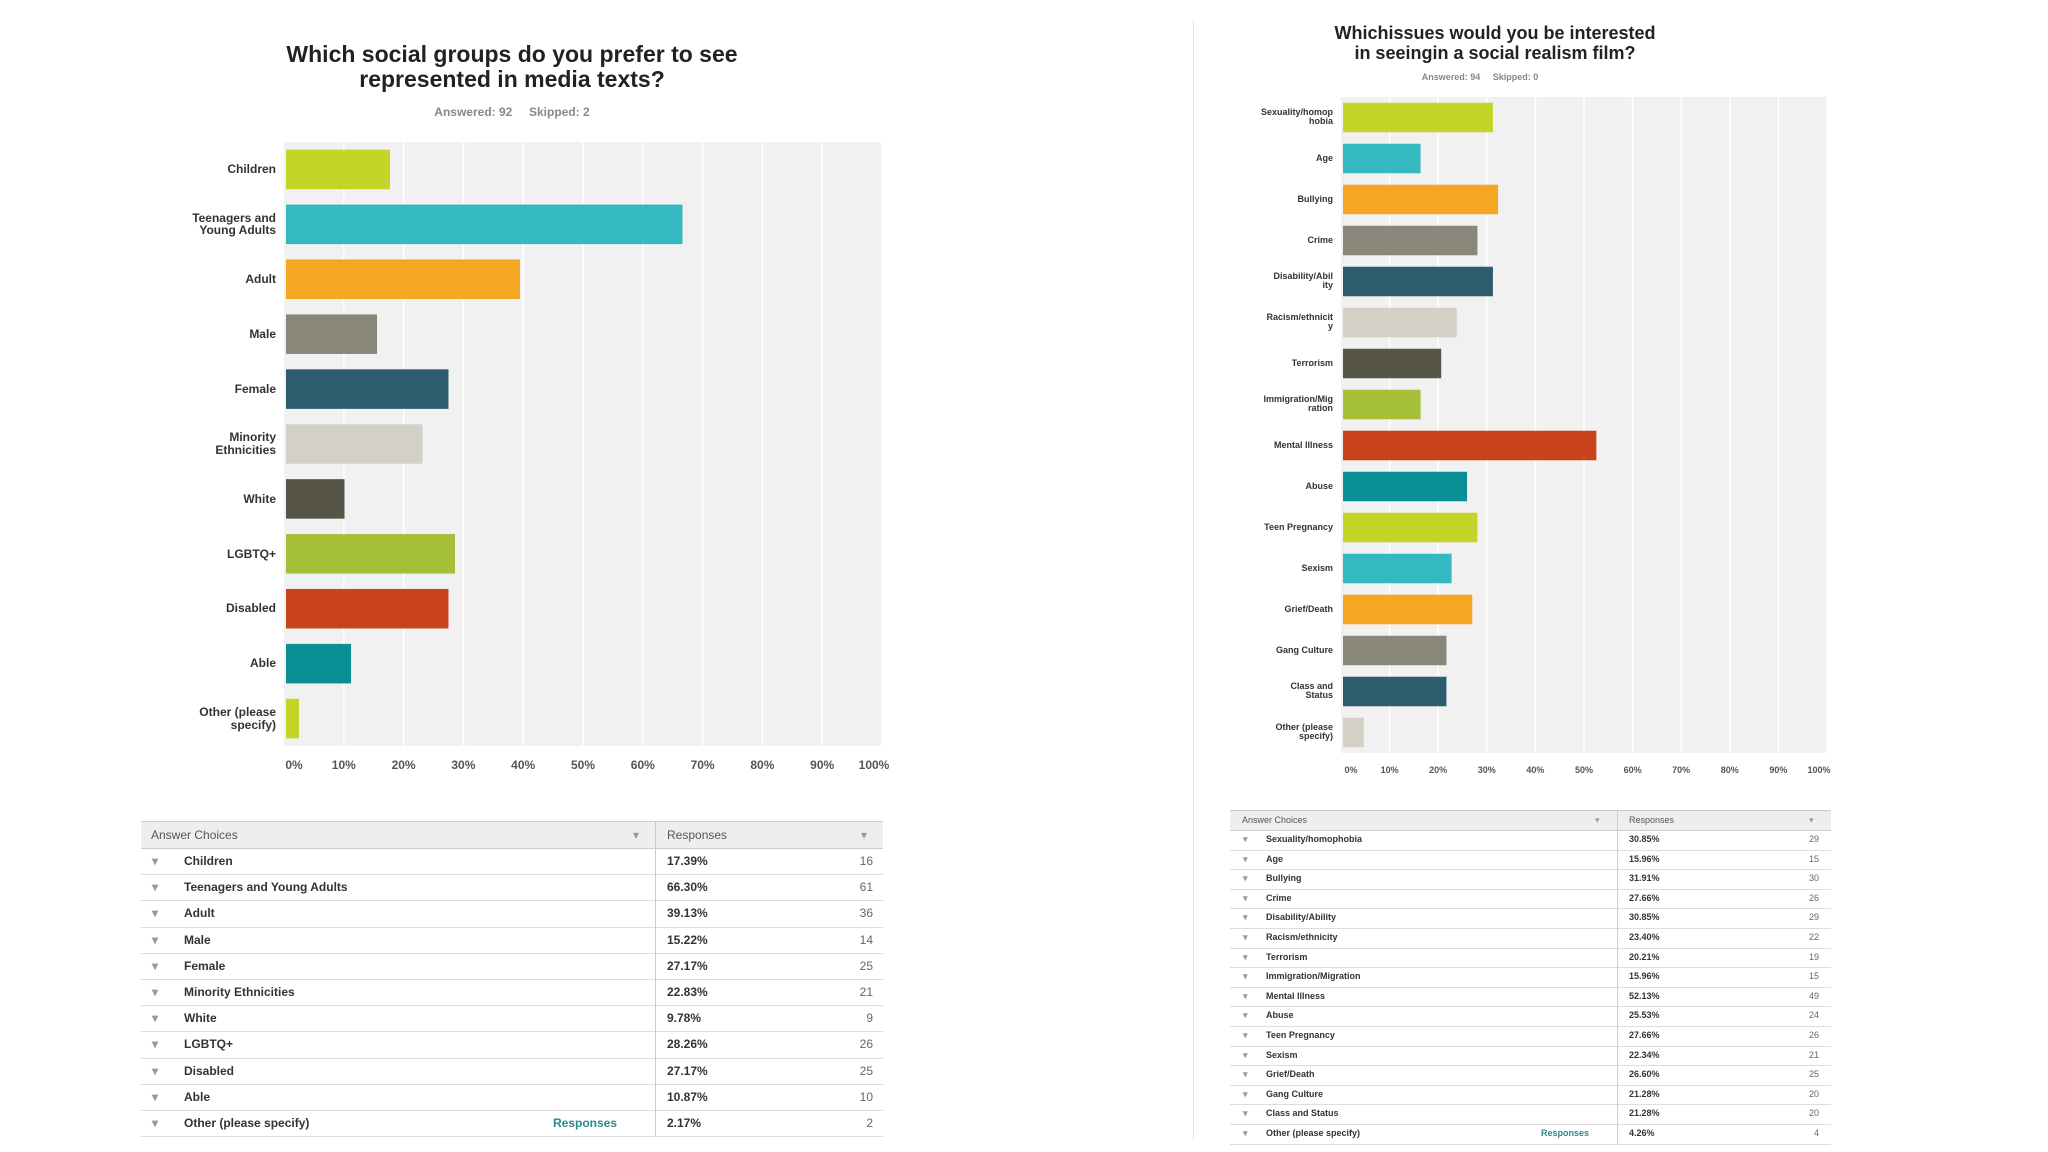 This screenshot has height=1152, width=2048. What do you see at coordinates (1296, 995) in the screenshot?
I see `answer-choice-label: Mental Illness` at bounding box center [1296, 995].